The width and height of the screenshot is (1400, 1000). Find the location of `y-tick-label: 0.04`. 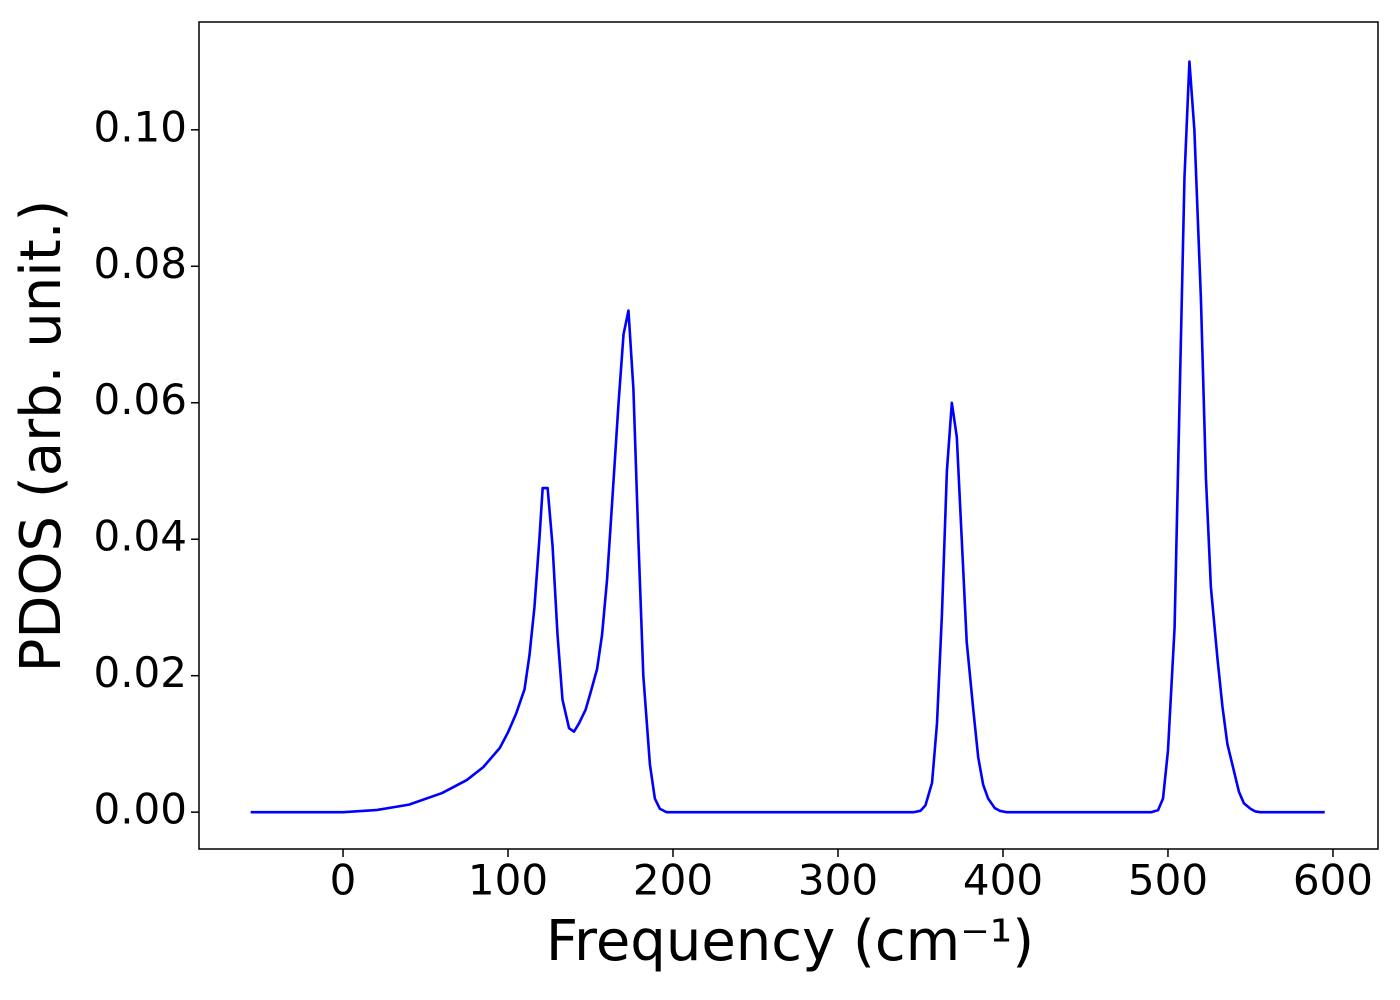

y-tick-label: 0.04 is located at coordinates (140, 536).